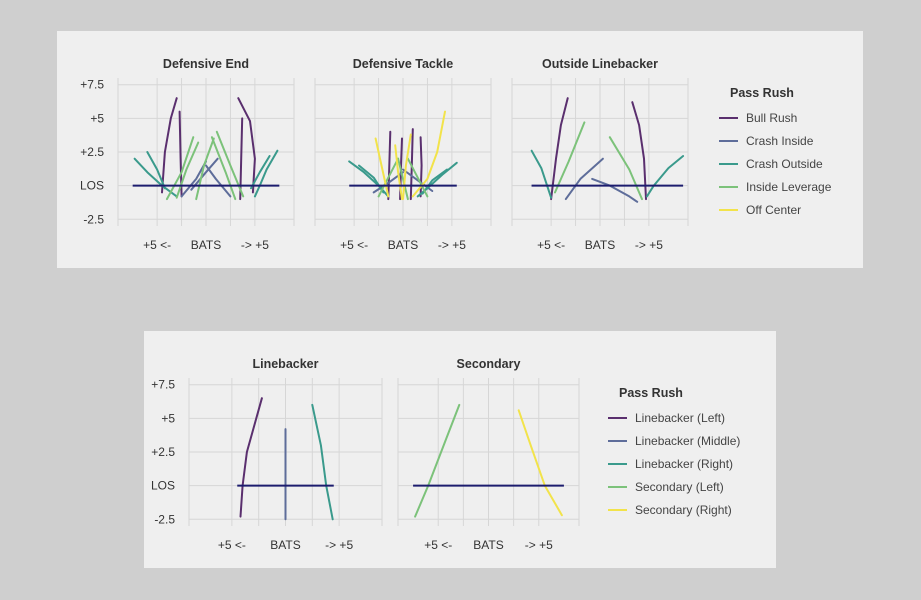 The width and height of the screenshot is (921, 600). I want to click on facet-defensive-tackle: Defensive Tackle +5 <- BATS -> +5, so click(403, 154).